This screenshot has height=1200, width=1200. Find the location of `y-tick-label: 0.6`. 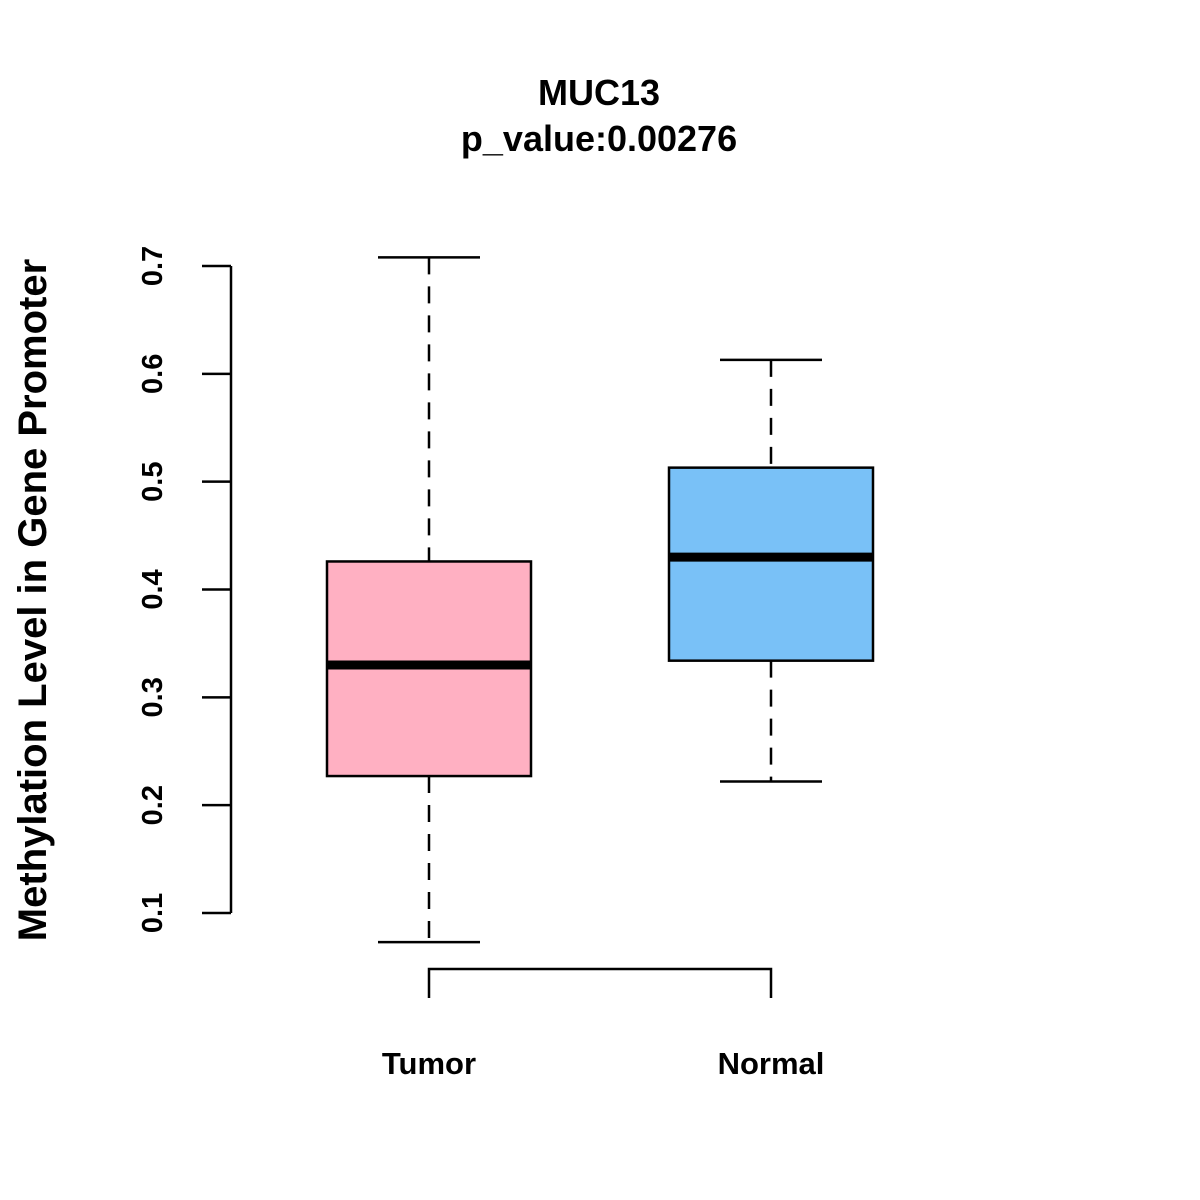

y-tick-label: 0.6 is located at coordinates (153, 374).